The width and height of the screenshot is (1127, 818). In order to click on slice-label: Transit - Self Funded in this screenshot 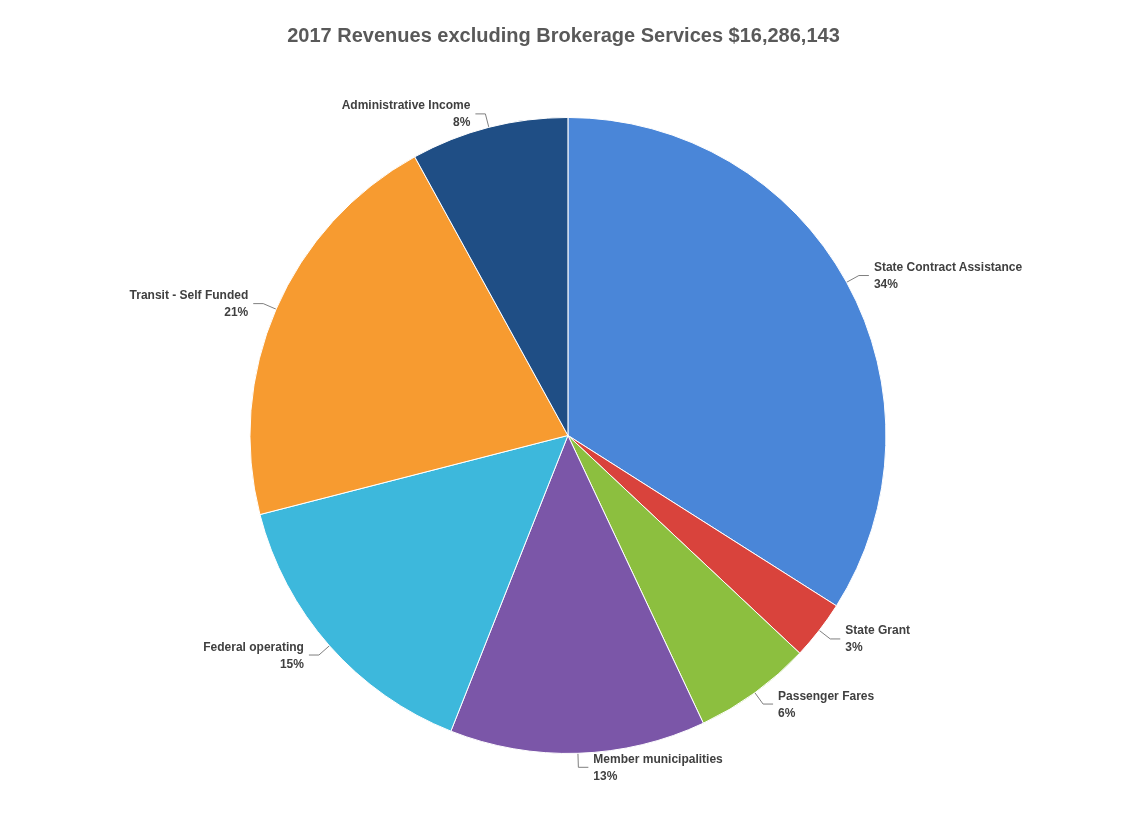, I will do `click(189, 295)`.